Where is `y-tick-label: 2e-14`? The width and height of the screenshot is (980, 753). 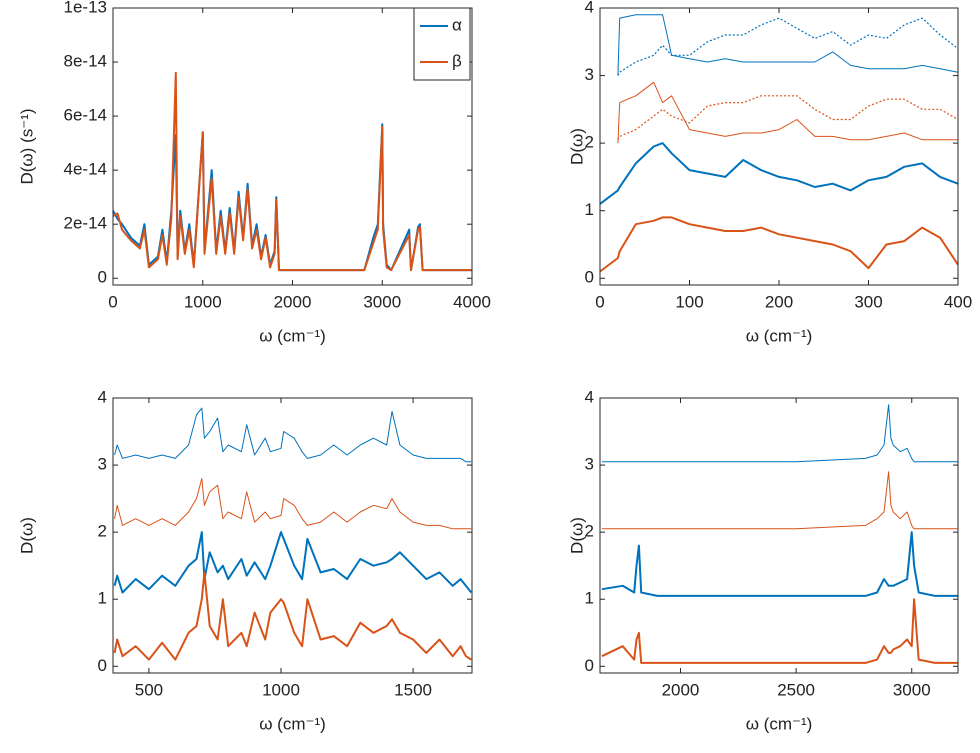
y-tick-label: 2e-14 is located at coordinates (85, 223).